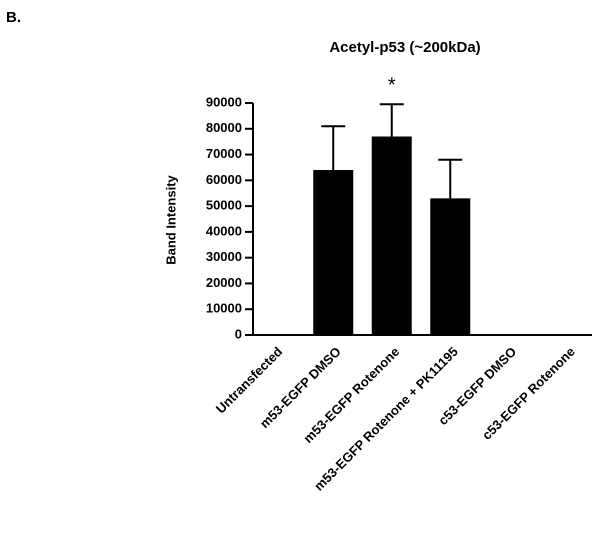 The height and width of the screenshot is (556, 602). Describe the element at coordinates (351, 395) in the screenshot. I see `x-tick-label: m53-EGFP Rotenone` at that location.